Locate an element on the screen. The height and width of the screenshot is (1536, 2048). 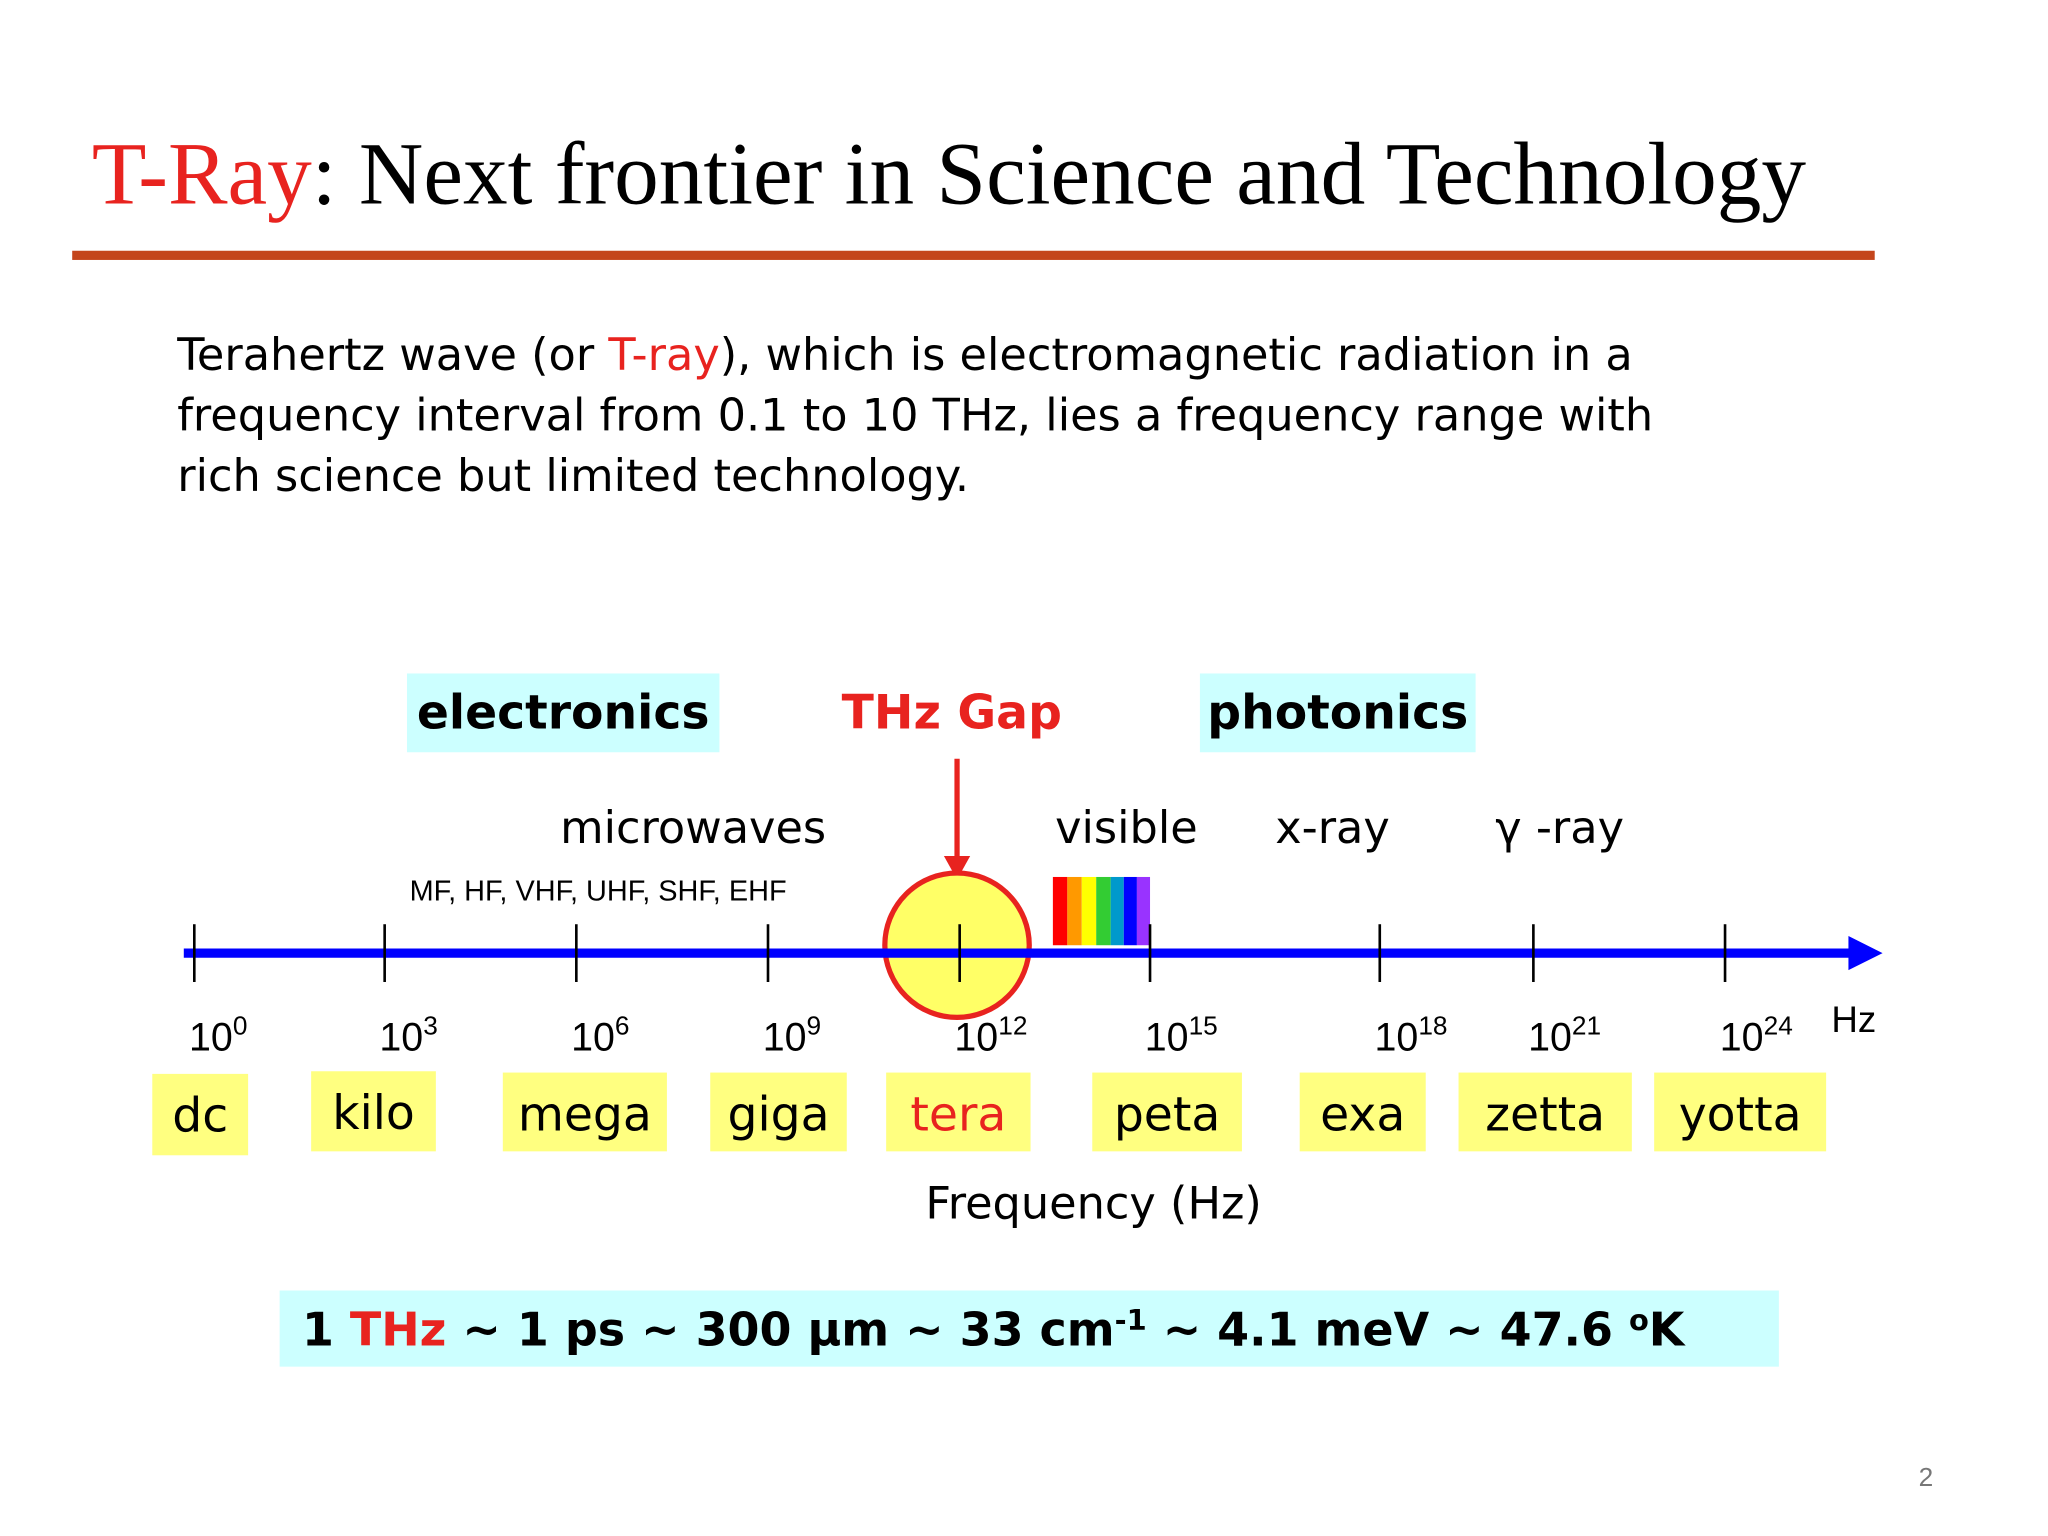
domain-label: electronics is located at coordinates (563, 713).